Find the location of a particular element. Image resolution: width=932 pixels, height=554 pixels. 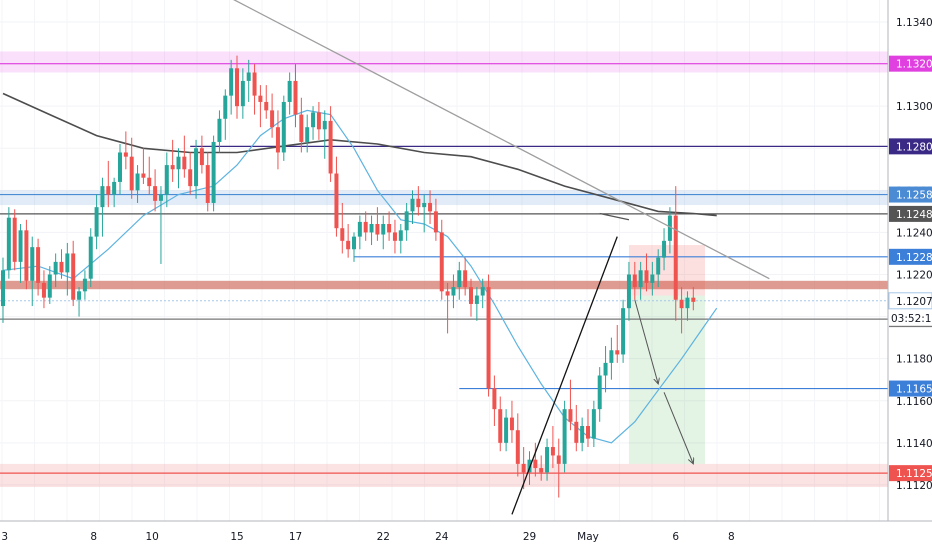

price-tick-label: 1.13000 is located at coordinates (914, 107).